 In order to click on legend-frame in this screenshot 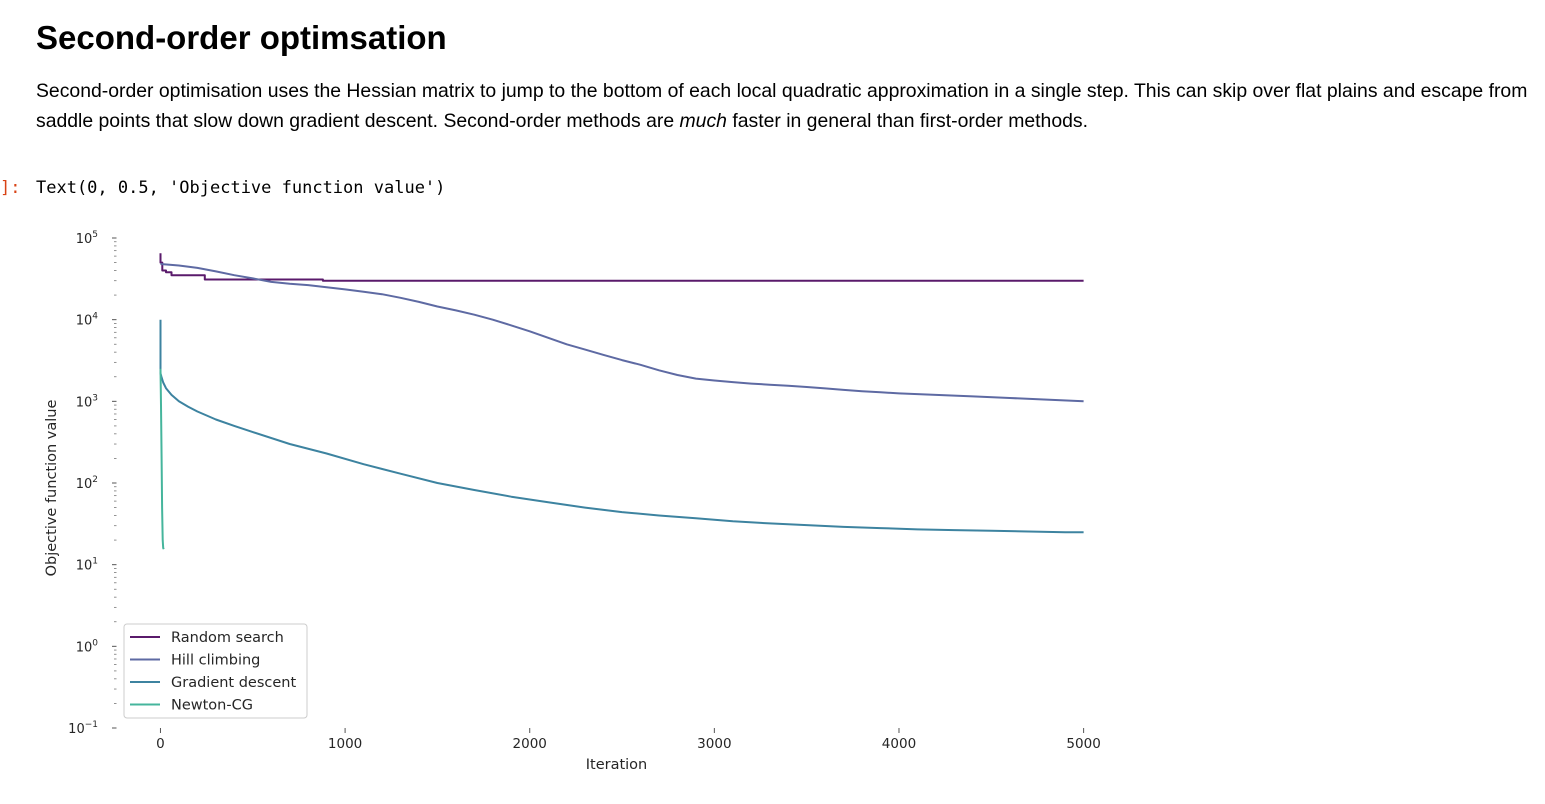, I will do `click(215, 671)`.